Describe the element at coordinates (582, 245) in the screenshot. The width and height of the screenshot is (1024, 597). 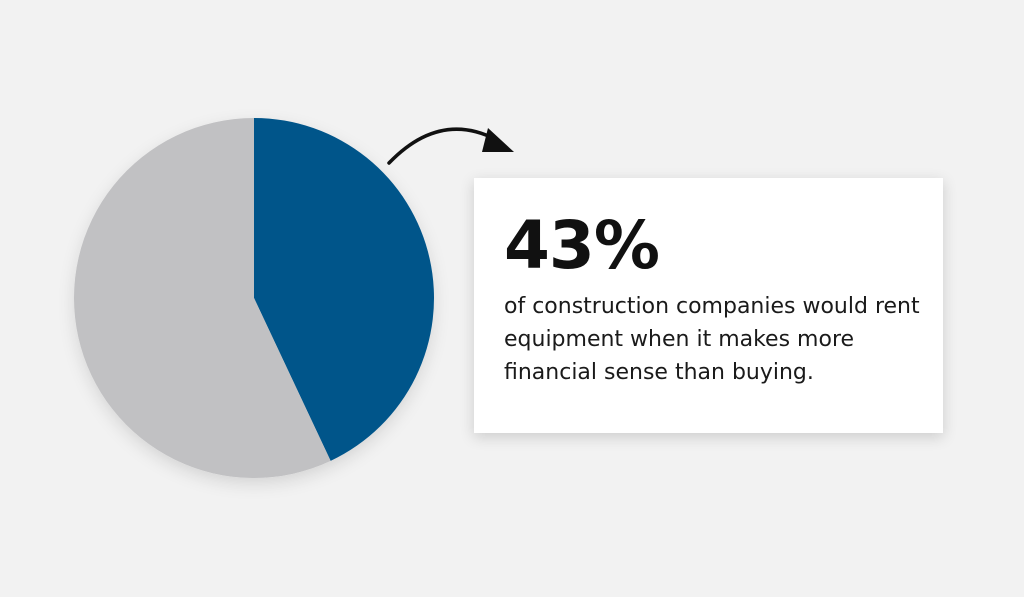
I see `stat-value: 43%` at that location.